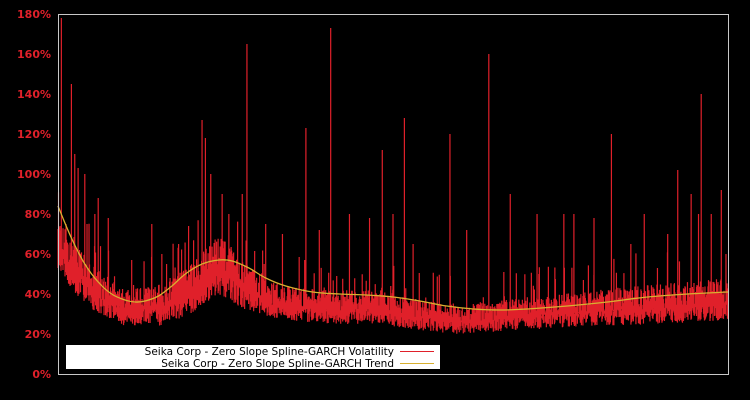  I want to click on y-tick-label: 180%, so click(34, 14).